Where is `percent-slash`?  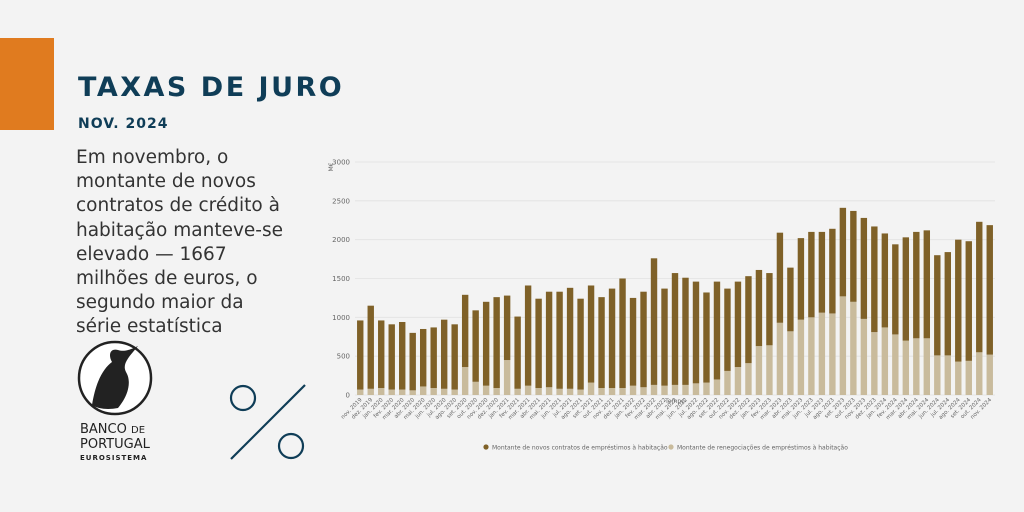 percent-slash is located at coordinates (268, 422).